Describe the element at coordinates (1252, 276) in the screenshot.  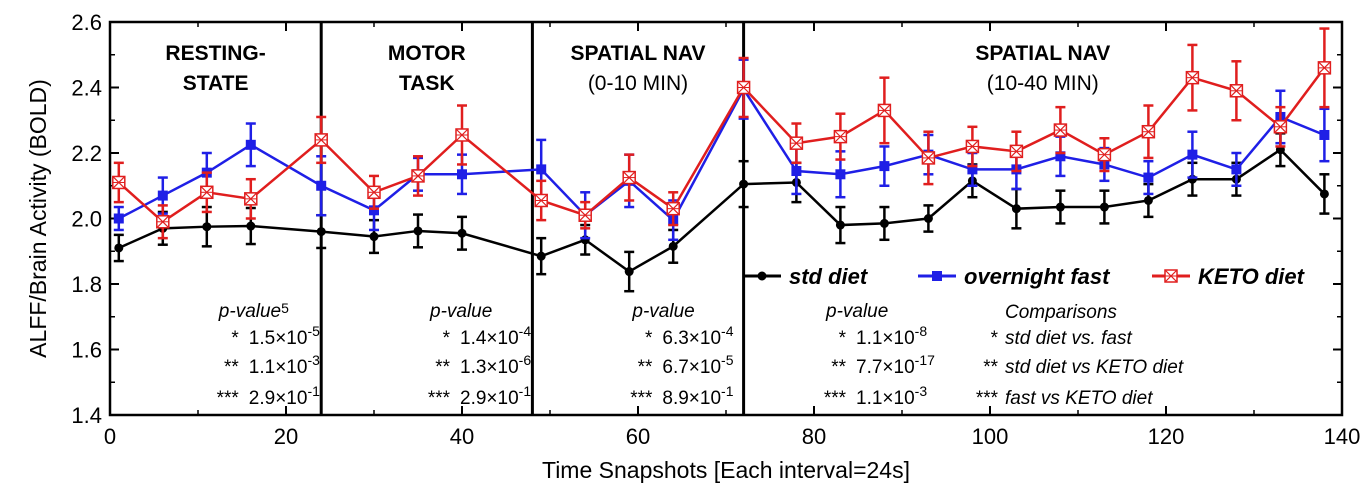
I see `legend-label: KETO diet` at that location.